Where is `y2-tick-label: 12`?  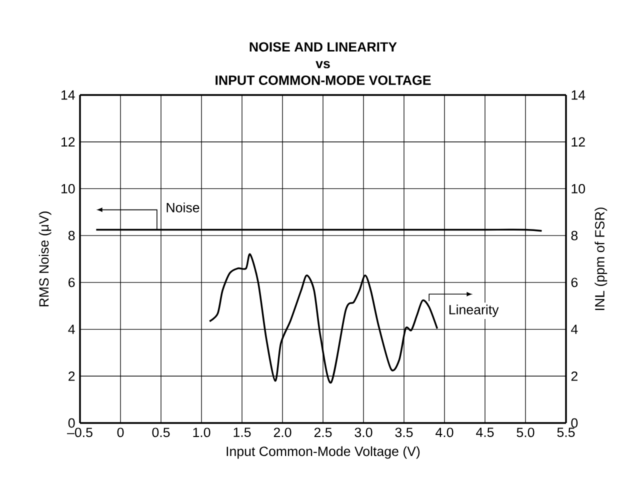
y2-tick-label: 12 is located at coordinates (578, 142).